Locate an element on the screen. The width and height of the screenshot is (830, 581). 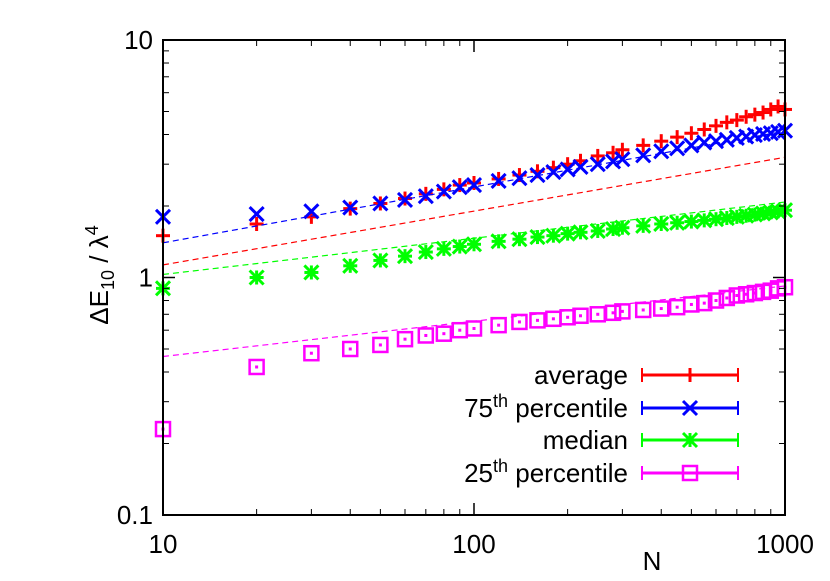
legend-label-main: 75 is located at coordinates (478, 408).